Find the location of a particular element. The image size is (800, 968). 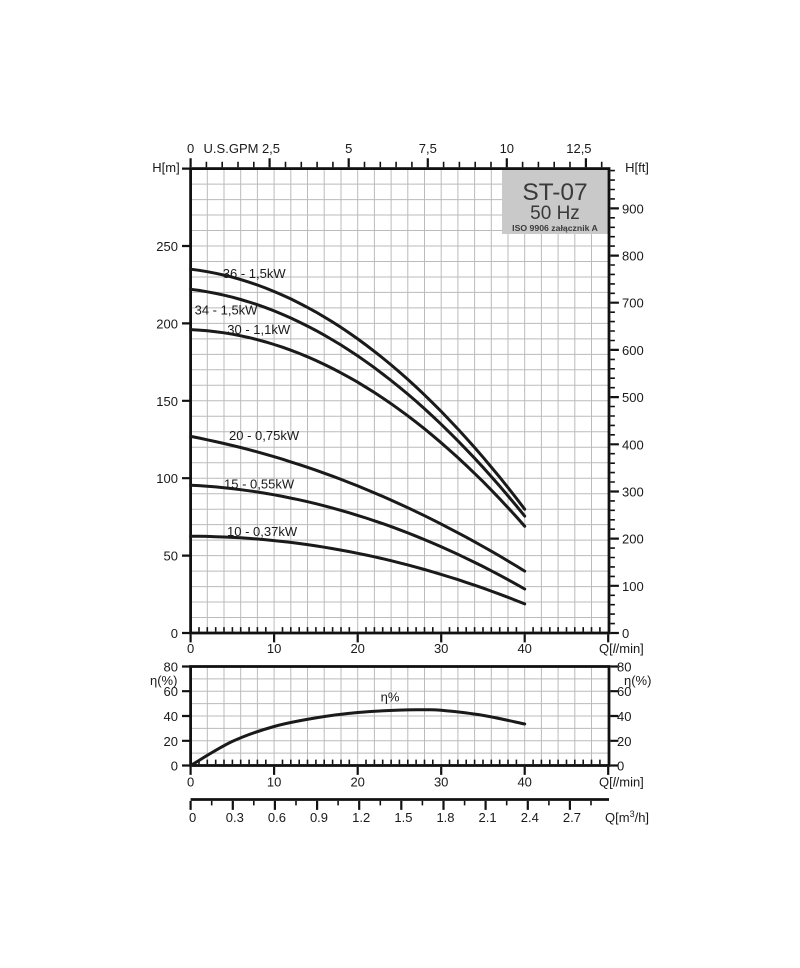

svg-text: 34 - 1,5kW is located at coordinates (227, 310).